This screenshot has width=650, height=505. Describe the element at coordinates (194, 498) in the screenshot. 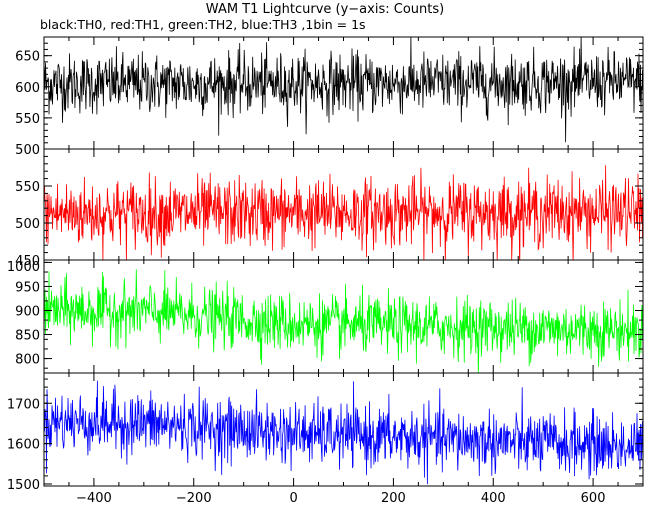

I see `x-tick-label: −200` at that location.